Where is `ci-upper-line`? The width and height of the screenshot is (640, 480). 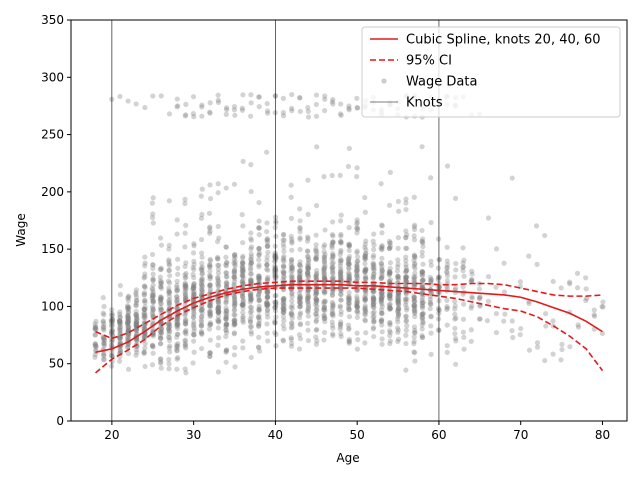 ci-upper-line is located at coordinates (349, 310).